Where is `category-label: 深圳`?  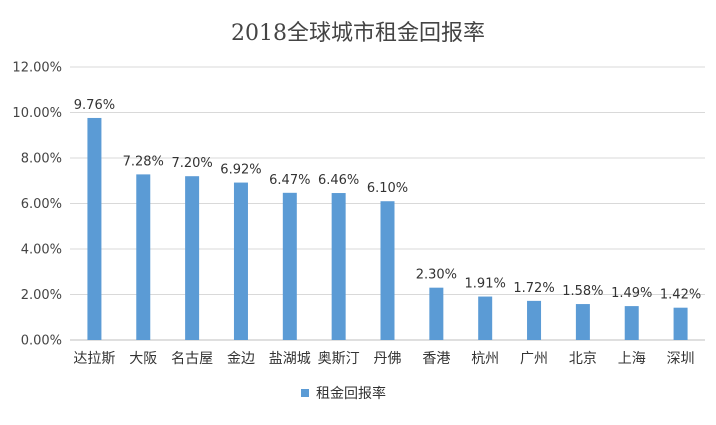
category-label: 深圳 is located at coordinates (681, 359).